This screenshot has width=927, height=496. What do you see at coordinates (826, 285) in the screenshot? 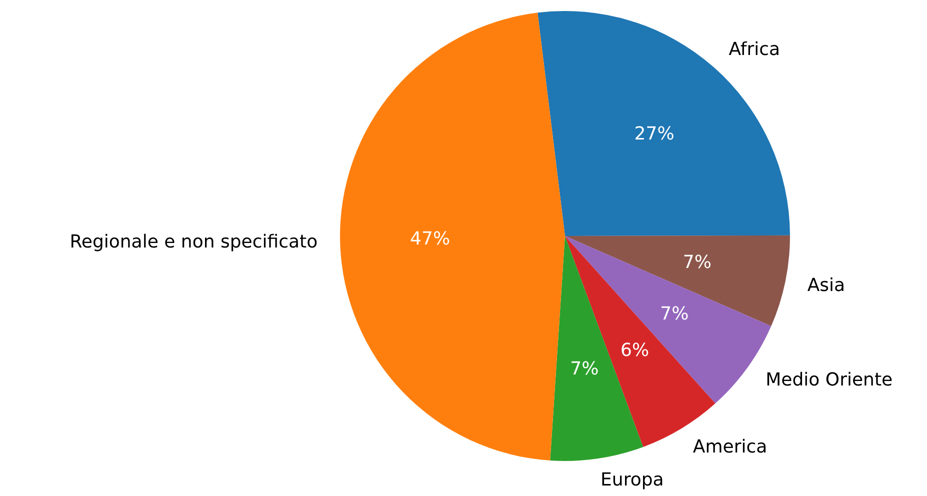
I see `slice-label: Asia` at bounding box center [826, 285].